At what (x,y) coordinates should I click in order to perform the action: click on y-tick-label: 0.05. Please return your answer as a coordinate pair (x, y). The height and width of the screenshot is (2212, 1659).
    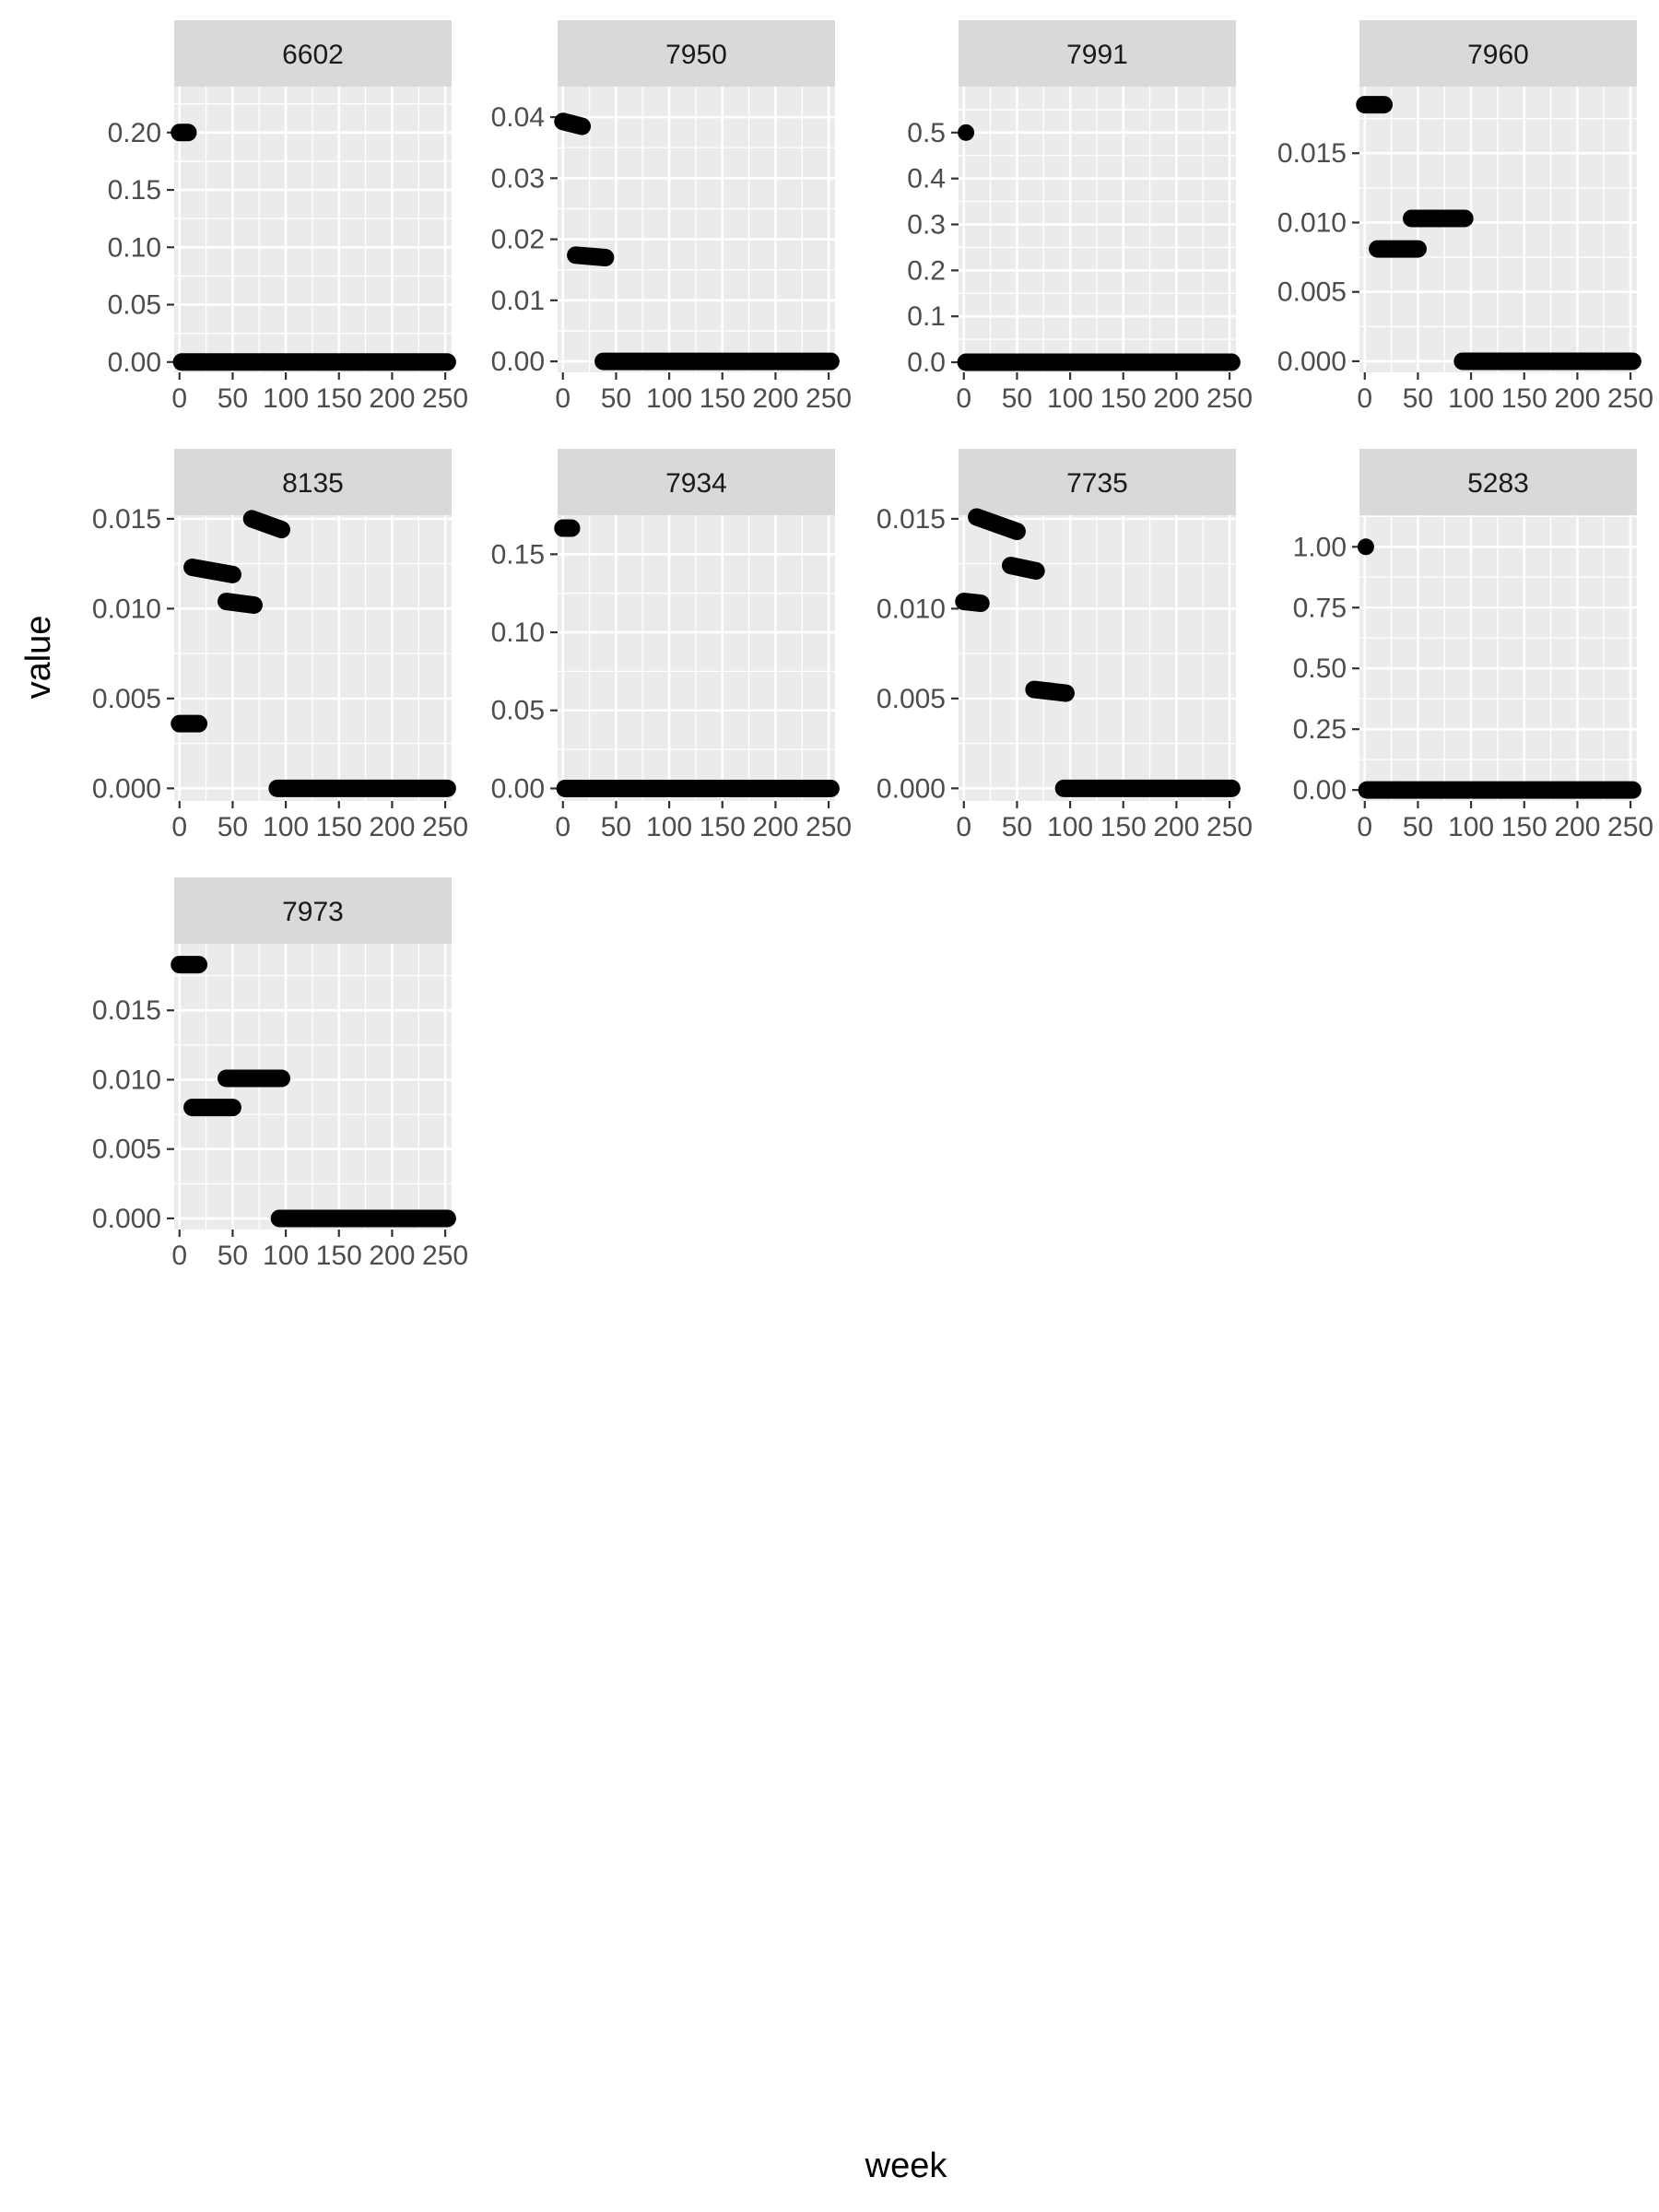
    Looking at the image, I should click on (518, 711).